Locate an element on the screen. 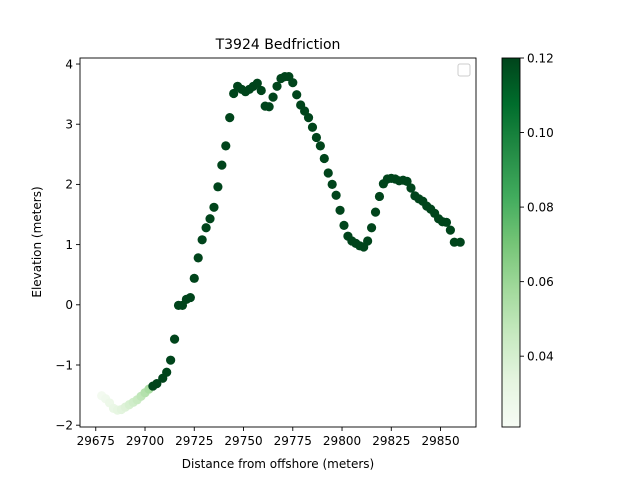 This screenshot has height=484, width=640. x-tick-label: 29775 is located at coordinates (293, 441).